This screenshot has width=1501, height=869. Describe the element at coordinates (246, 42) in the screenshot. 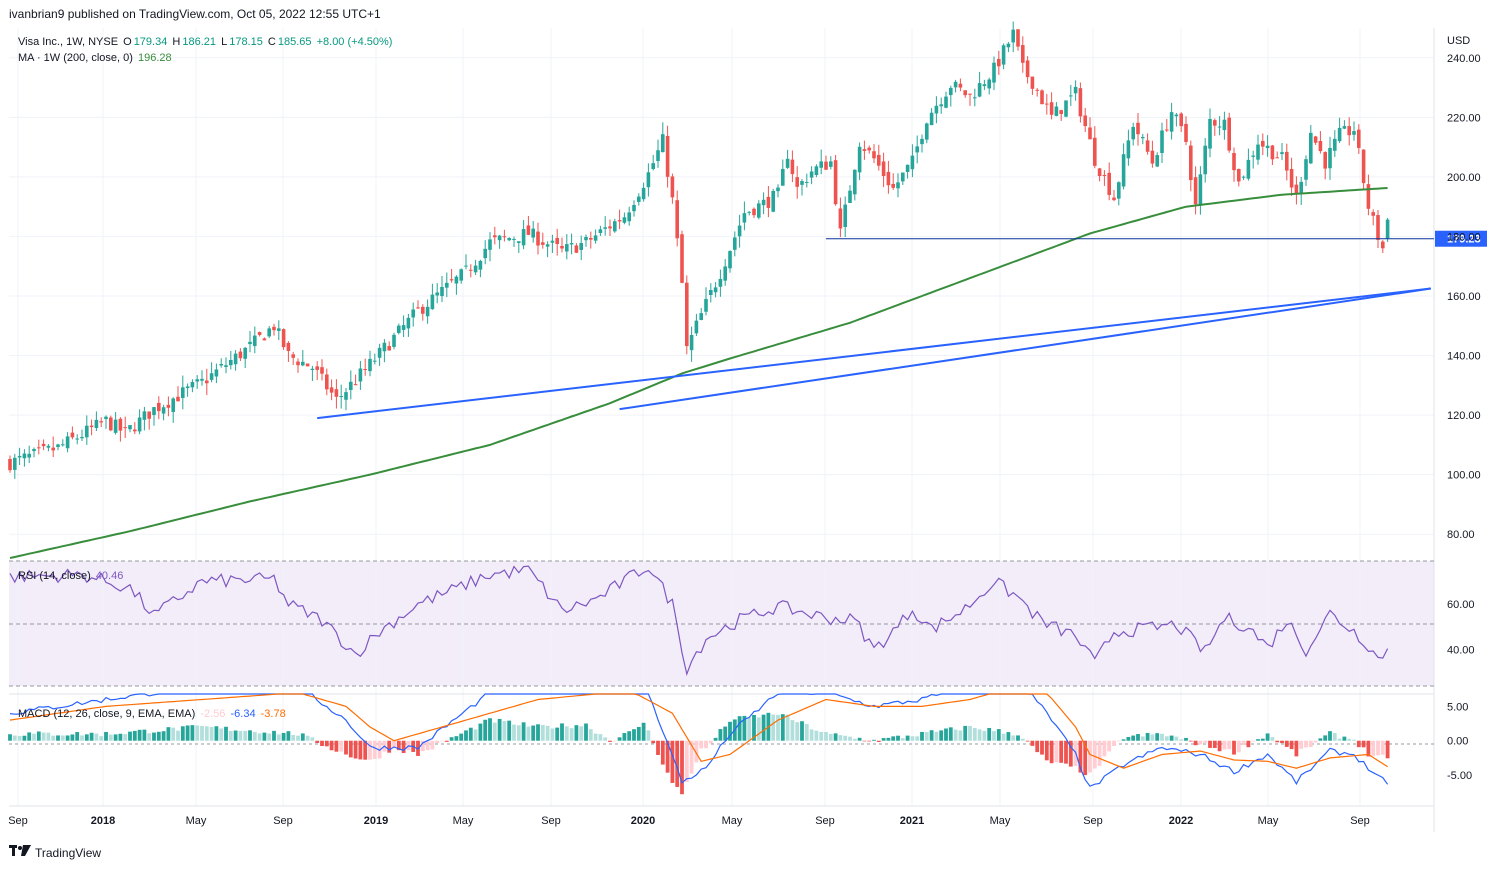

I see `low-value: 178.15` at that location.